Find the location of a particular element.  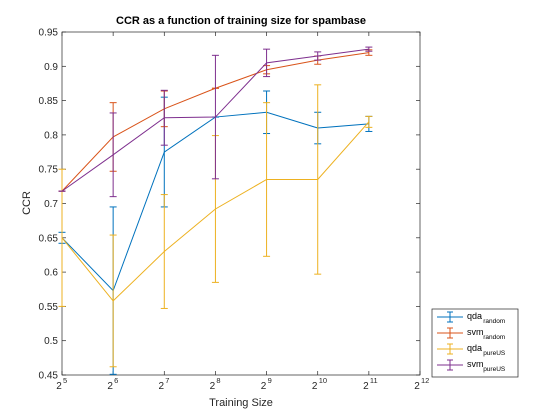

y-tick-label: 0.8 is located at coordinates (51, 135).